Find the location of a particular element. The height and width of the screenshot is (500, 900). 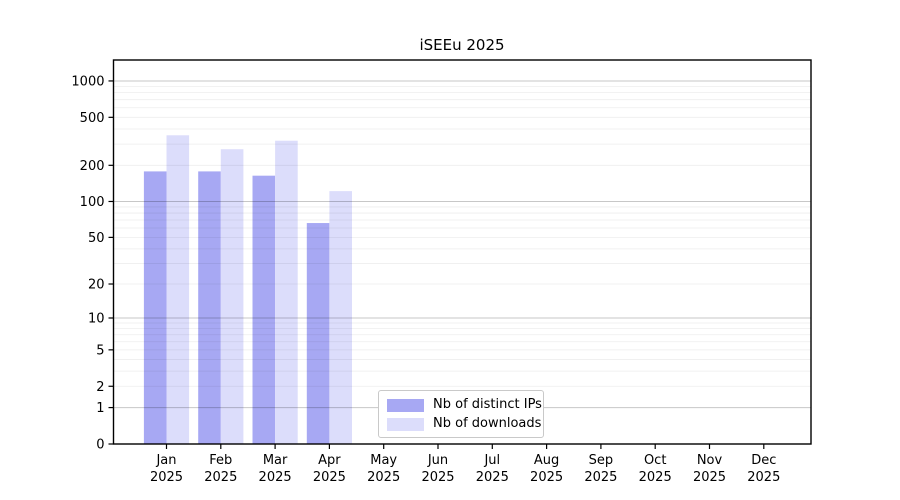

legend-swatch-downloads is located at coordinates (405, 424).